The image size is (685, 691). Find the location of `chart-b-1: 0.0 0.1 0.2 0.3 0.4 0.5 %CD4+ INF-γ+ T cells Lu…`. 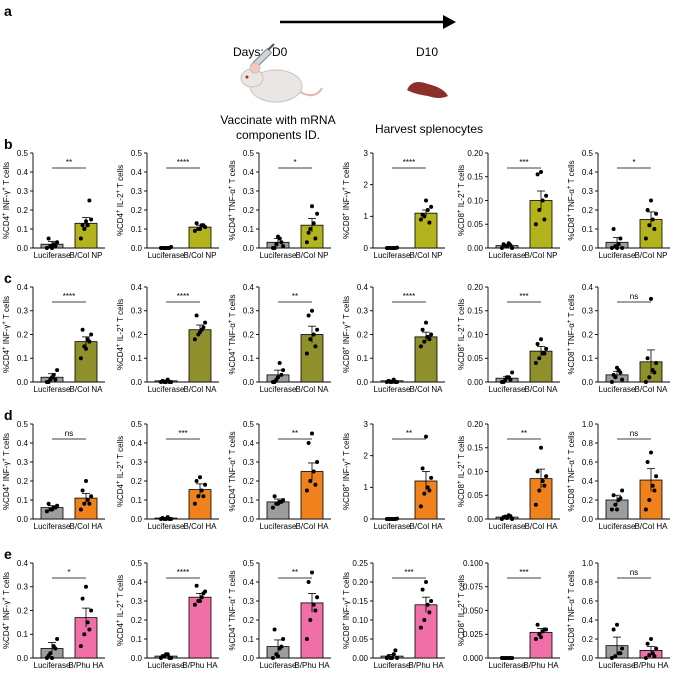

chart-b-1: 0.0 0.1 0.2 0.3 0.4 0.5 %CD4+ INF-γ+ T cells Lu… is located at coordinates (53, 204).